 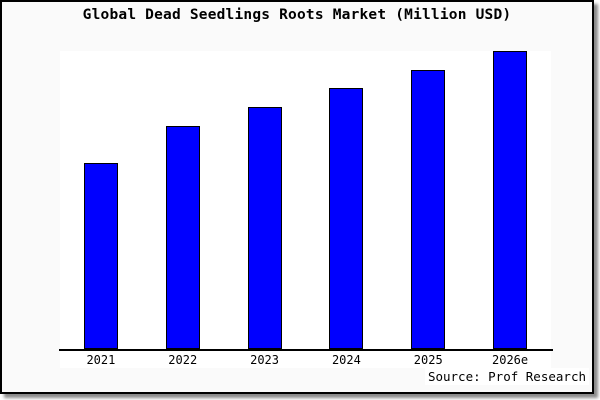 I want to click on x-tick-label-2022: 2022, so click(x=183, y=360).